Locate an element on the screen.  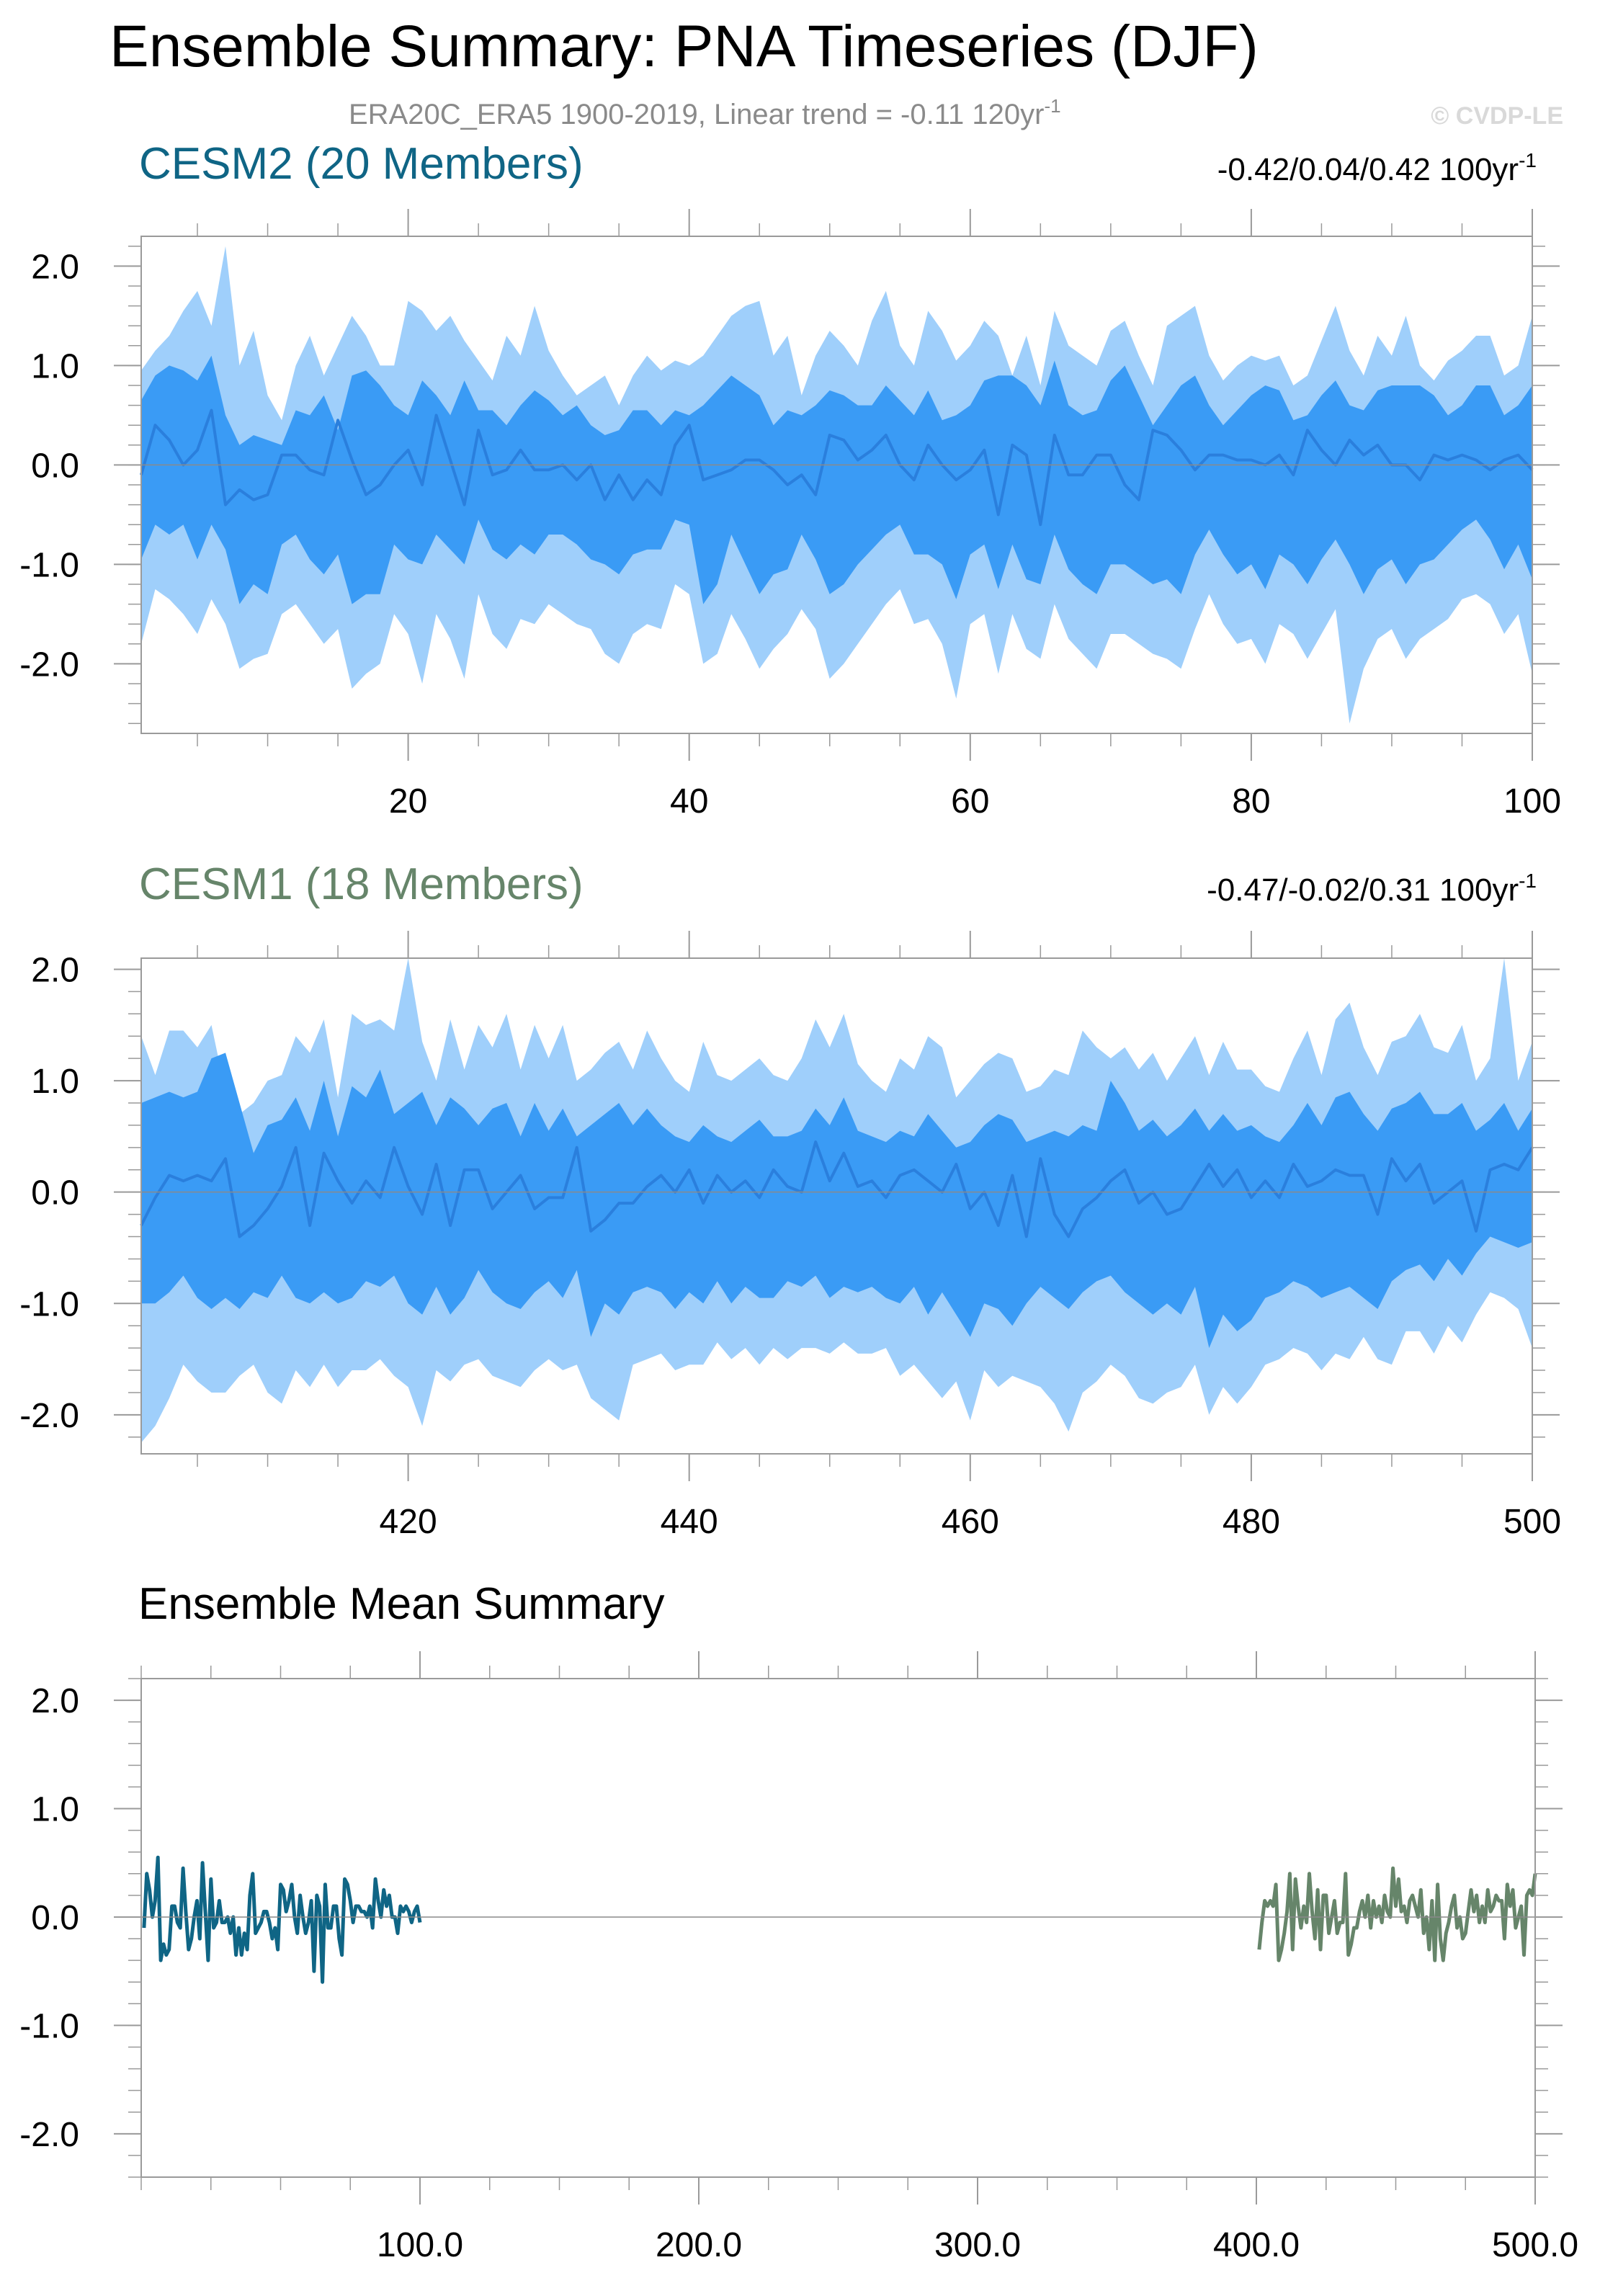
panel-2-trend: -0.47/-0.02/0.31 100yr-1 is located at coordinates (1372, 889).